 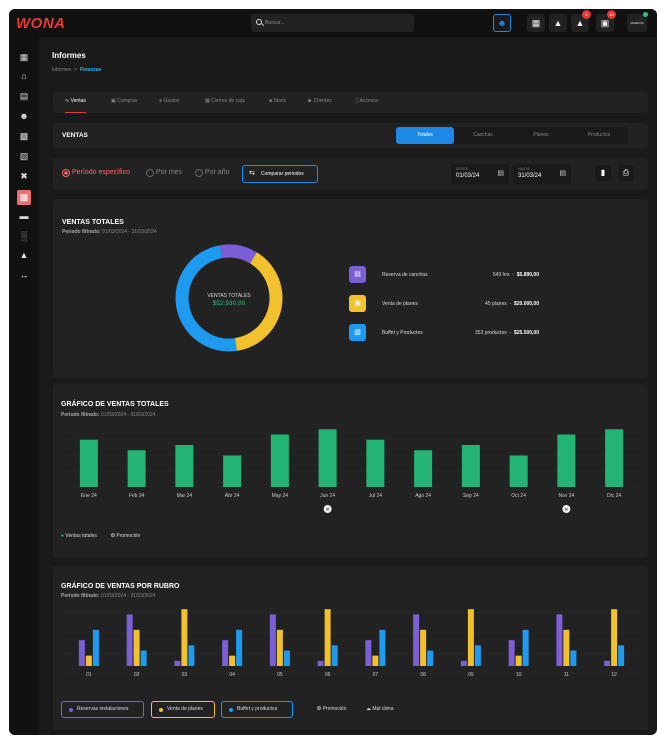 I want to click on x-tick-label: 11, so click(x=566, y=675).